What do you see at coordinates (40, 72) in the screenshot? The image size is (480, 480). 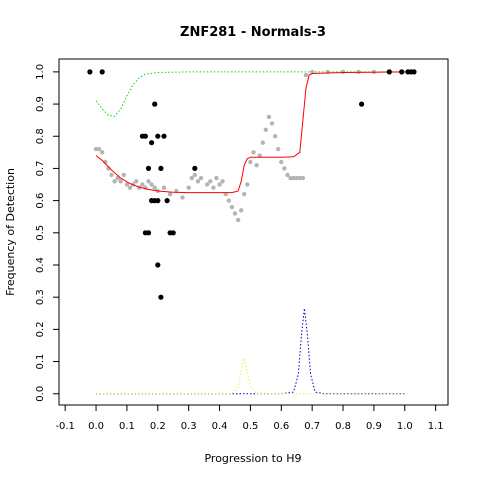 I see `y-tick-label: 1.0` at bounding box center [40, 72].